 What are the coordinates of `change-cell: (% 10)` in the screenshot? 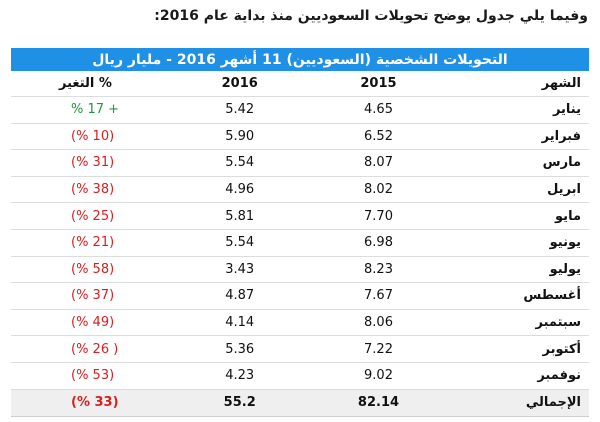 It's located at (92, 137).